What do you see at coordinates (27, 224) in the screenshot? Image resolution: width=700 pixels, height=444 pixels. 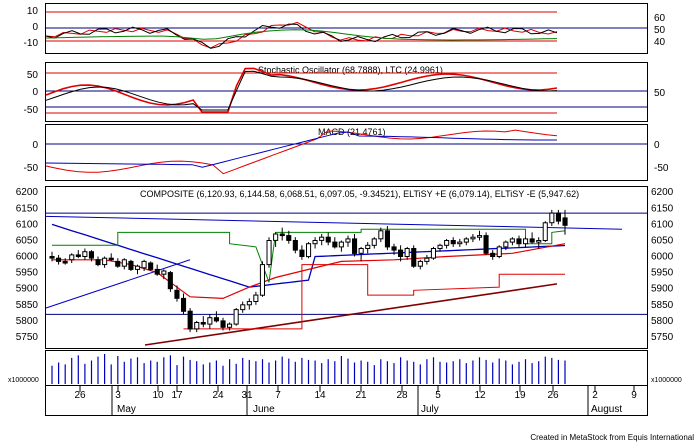 I see `price-tick-left: 6100` at bounding box center [27, 224].